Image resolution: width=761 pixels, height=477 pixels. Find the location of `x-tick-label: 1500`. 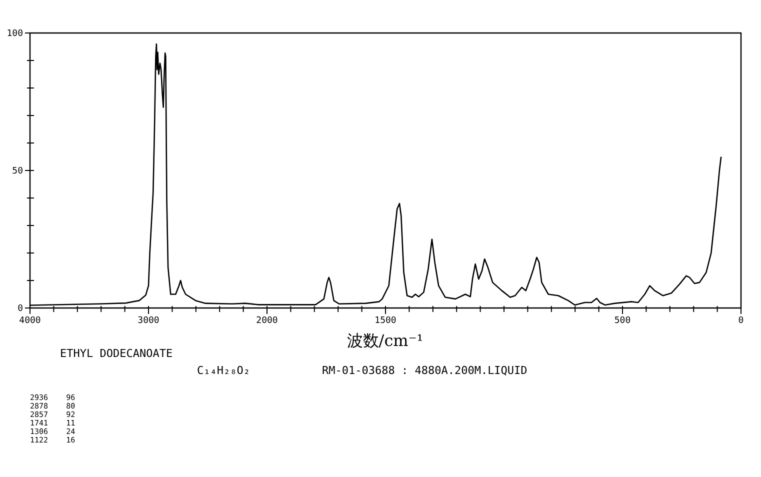

x-tick-label: 1500 is located at coordinates (385, 321).